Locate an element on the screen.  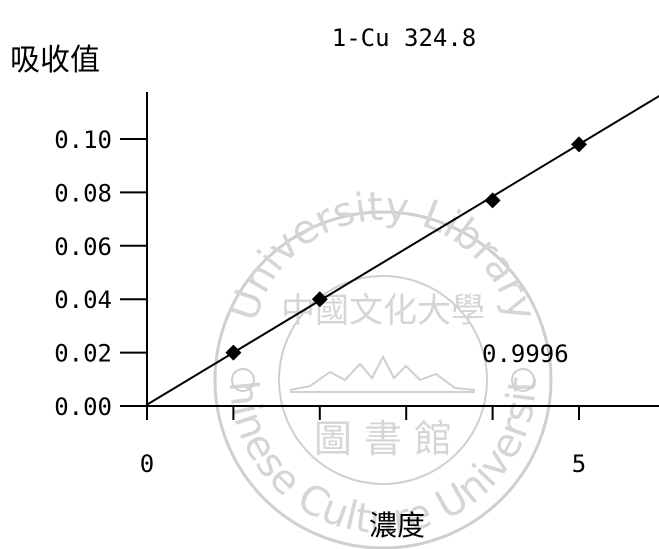
y-tick-label: 0.00 is located at coordinates (83, 407).